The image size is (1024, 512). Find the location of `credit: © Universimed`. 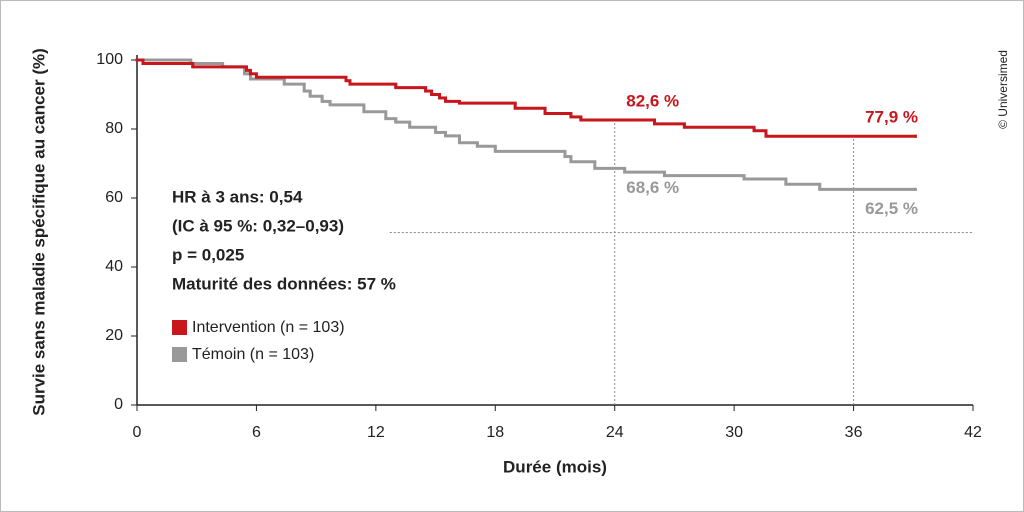

credit: © Universimed is located at coordinates (1003, 89).